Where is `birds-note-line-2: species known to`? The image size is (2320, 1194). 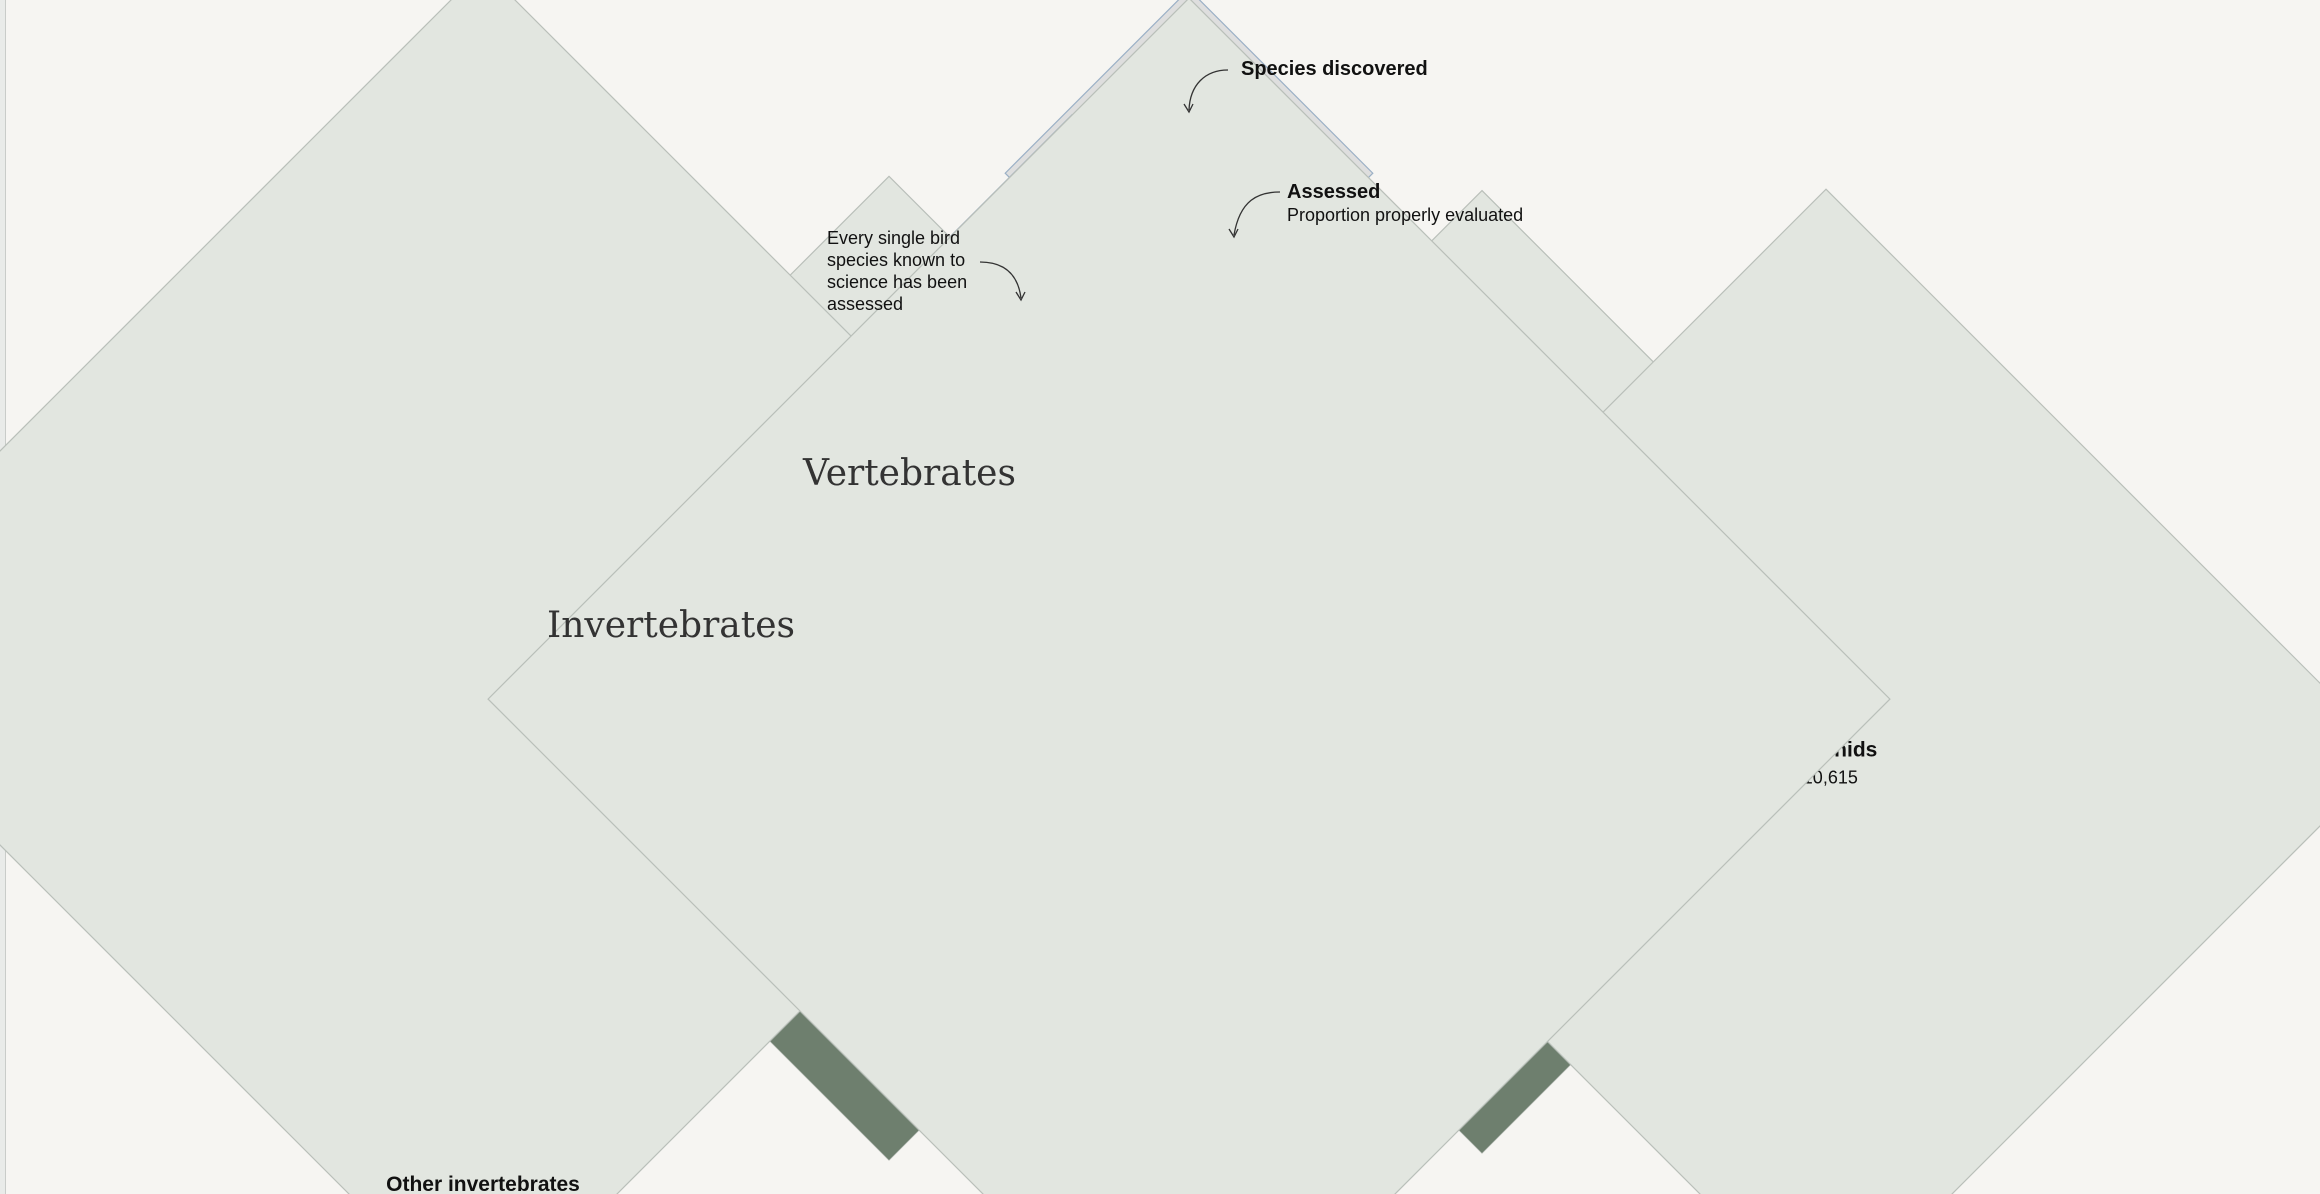 birds-note-line-2: species known to is located at coordinates (896, 260).